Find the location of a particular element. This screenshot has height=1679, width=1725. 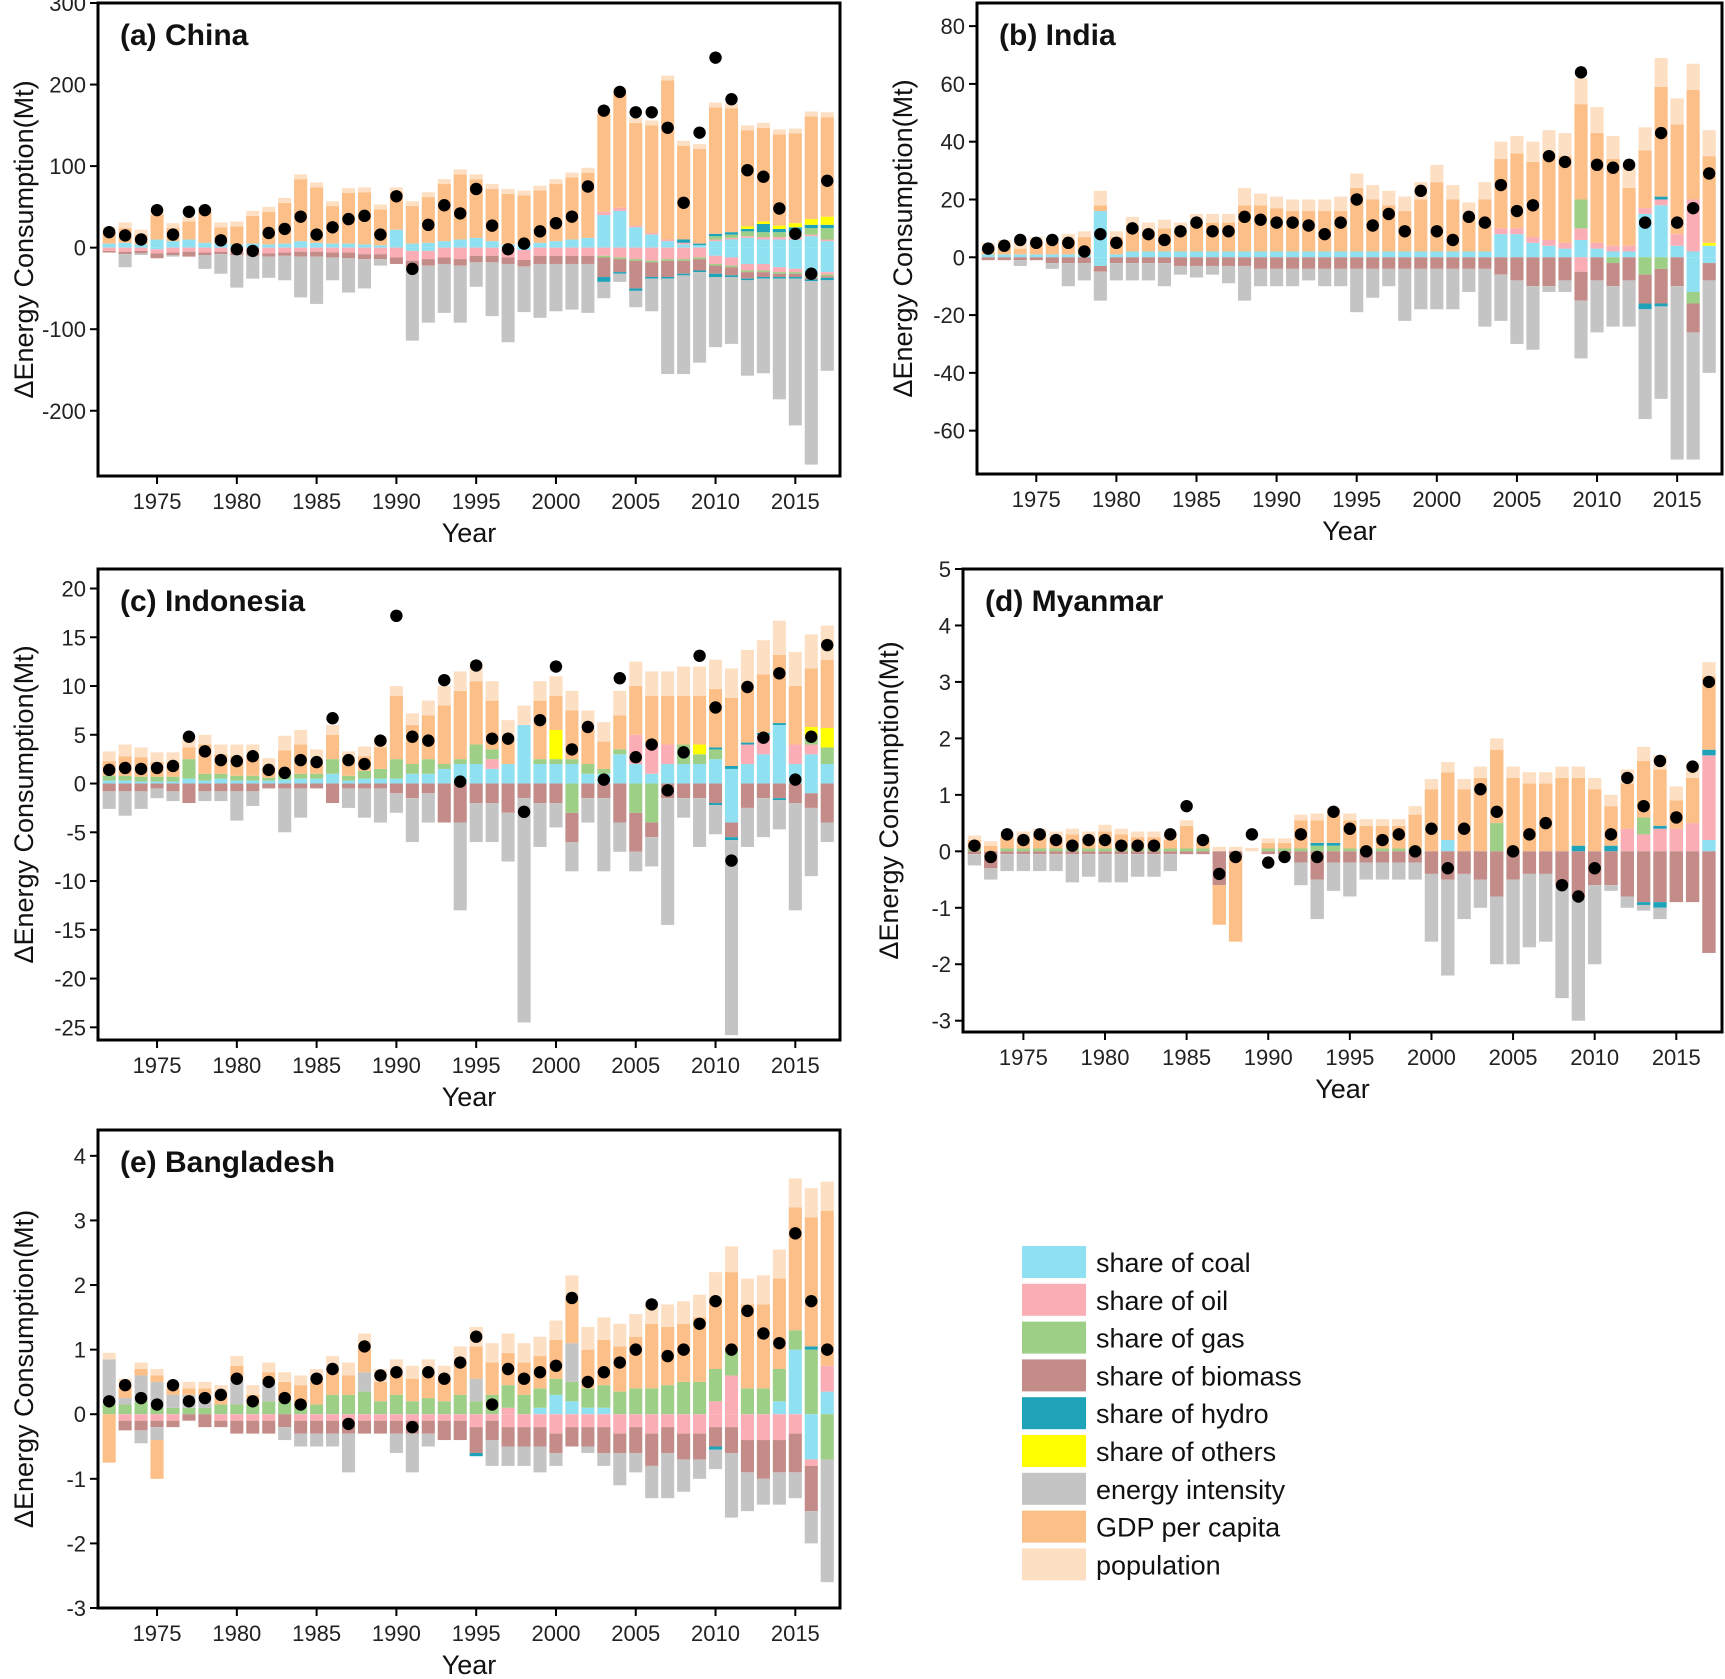

bar-coal-1999 is located at coordinates (1421, 254).